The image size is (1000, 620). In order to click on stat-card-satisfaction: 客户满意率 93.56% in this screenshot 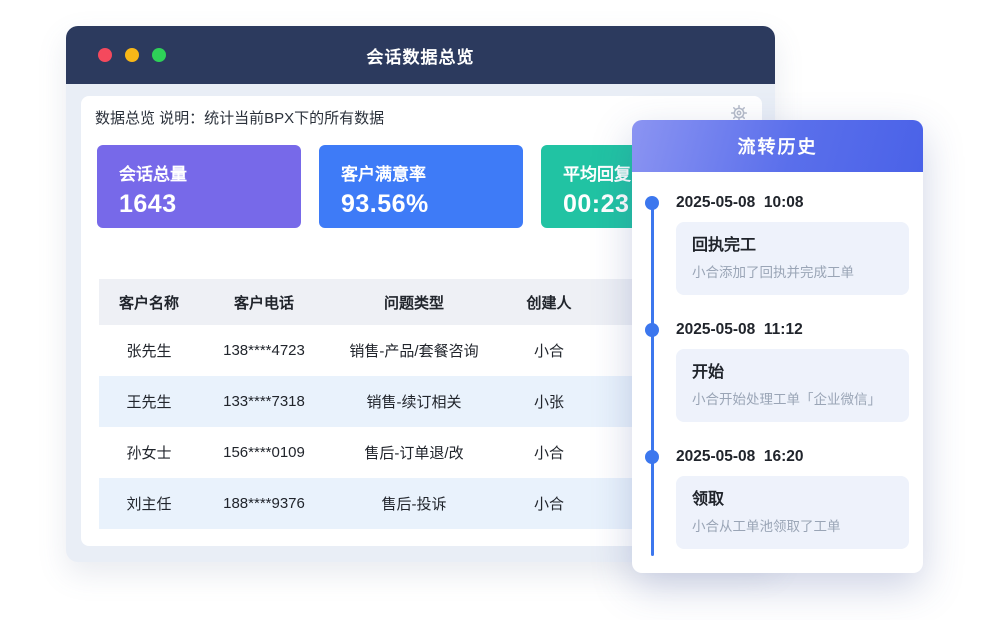, I will do `click(421, 186)`.